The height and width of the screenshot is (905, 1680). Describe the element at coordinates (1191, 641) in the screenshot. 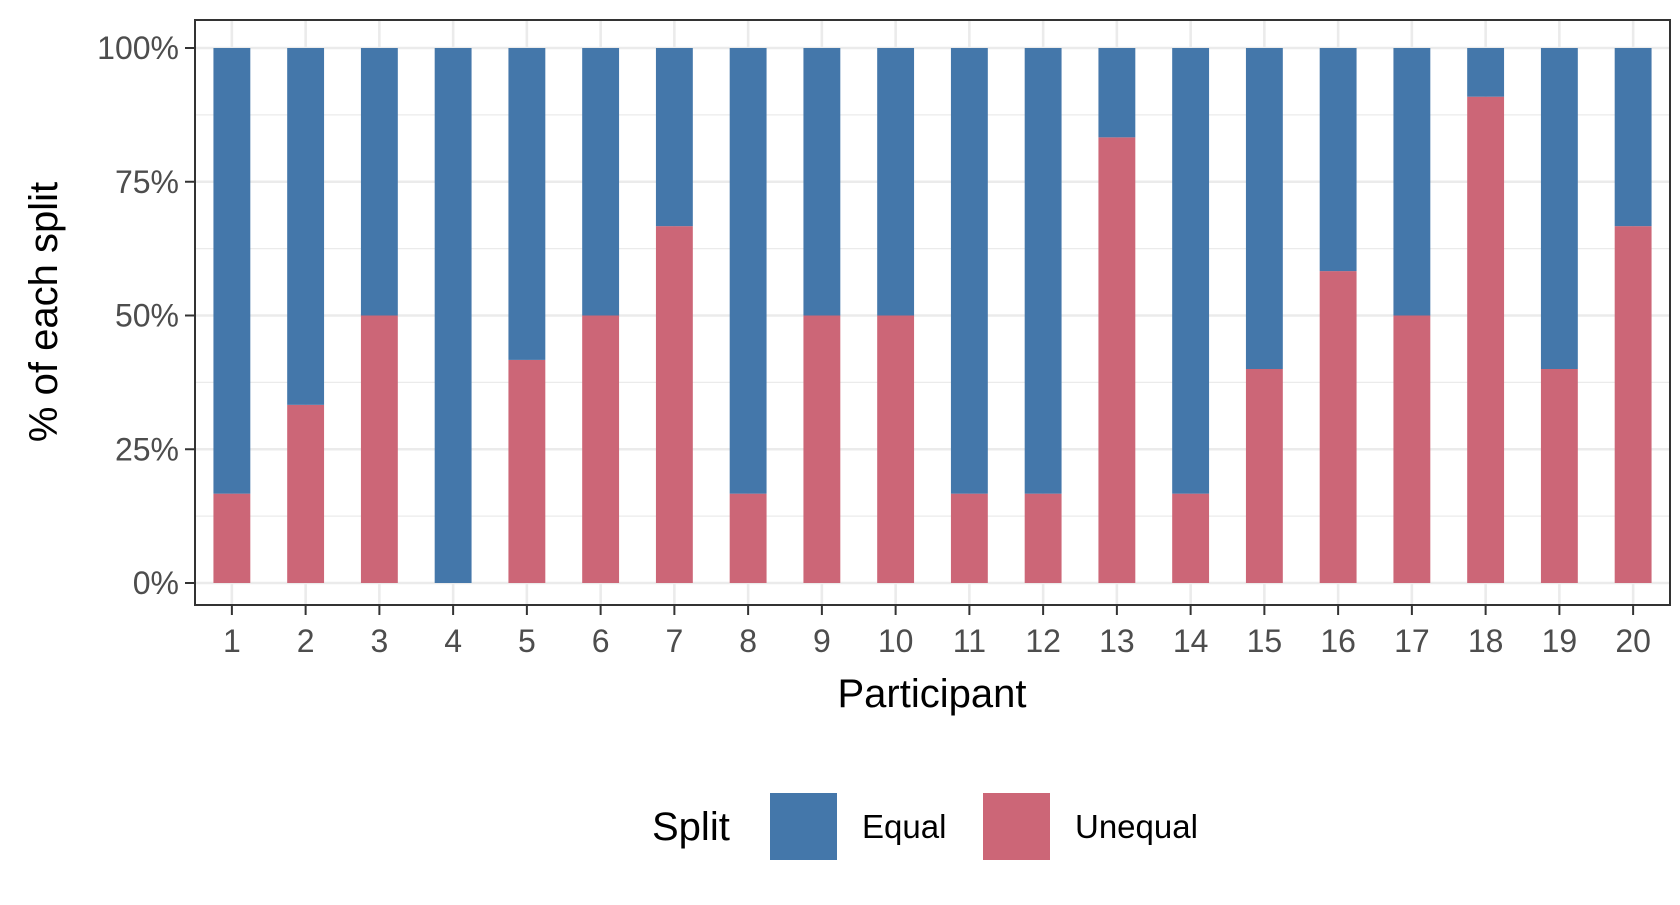

I see `x-tick-label: 14` at that location.